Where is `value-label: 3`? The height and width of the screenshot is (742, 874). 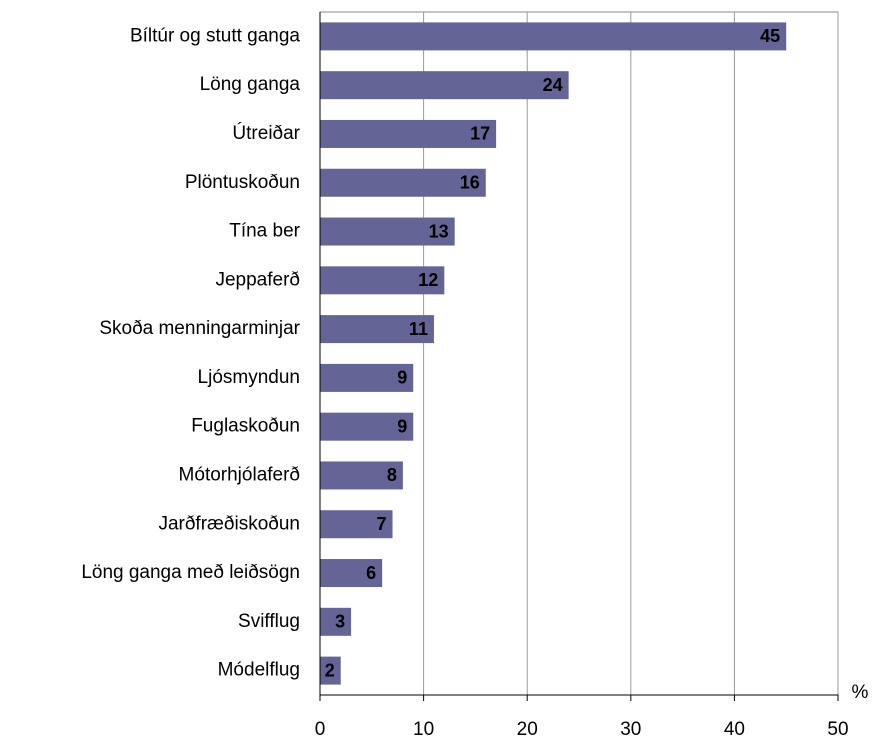
value-label: 3 is located at coordinates (340, 622).